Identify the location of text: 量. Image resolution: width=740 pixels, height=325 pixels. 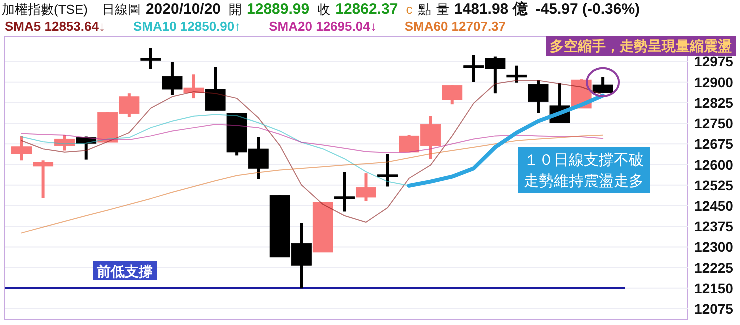
(443, 9).